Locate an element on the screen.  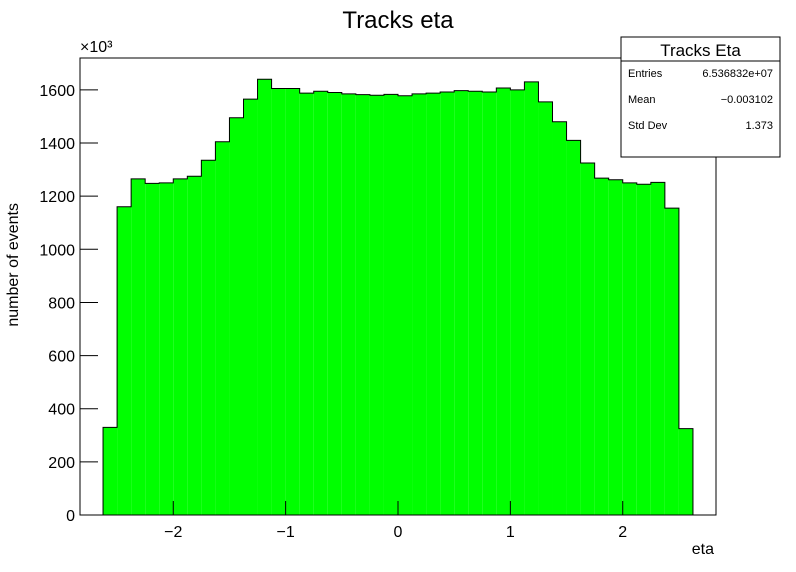
stats-label: Std Dev is located at coordinates (648, 126).